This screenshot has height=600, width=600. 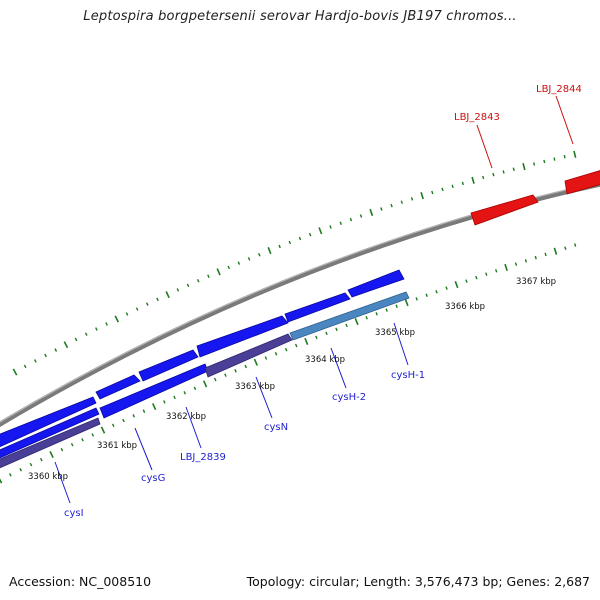 I want to click on gene-label-cysN: cysN, so click(x=276, y=427).